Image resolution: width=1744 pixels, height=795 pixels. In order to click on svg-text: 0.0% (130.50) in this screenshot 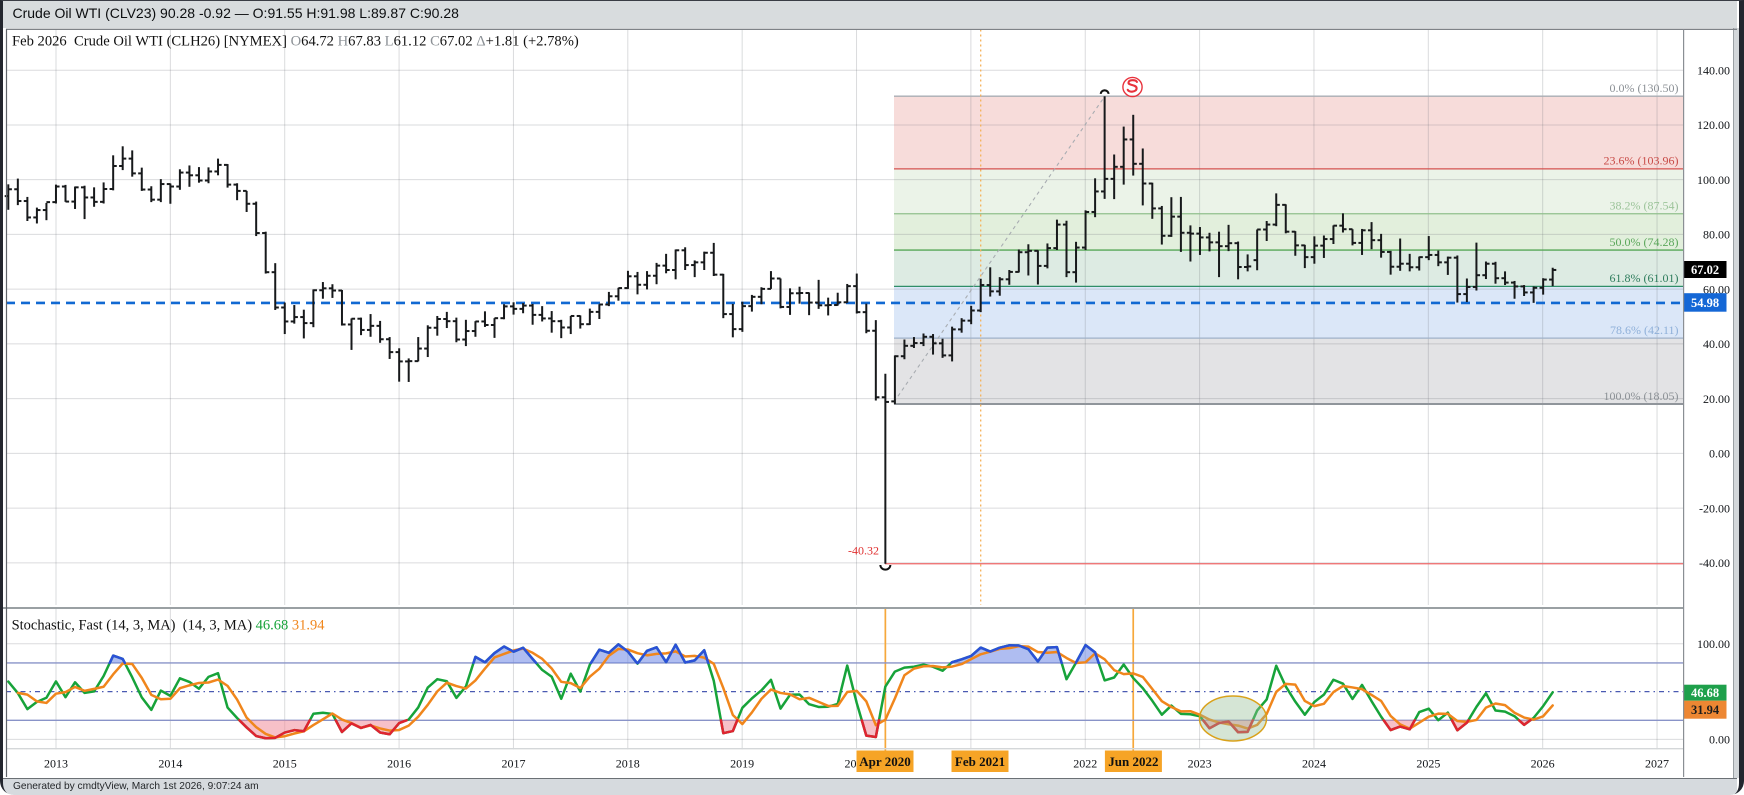, I will do `click(1644, 88)`.